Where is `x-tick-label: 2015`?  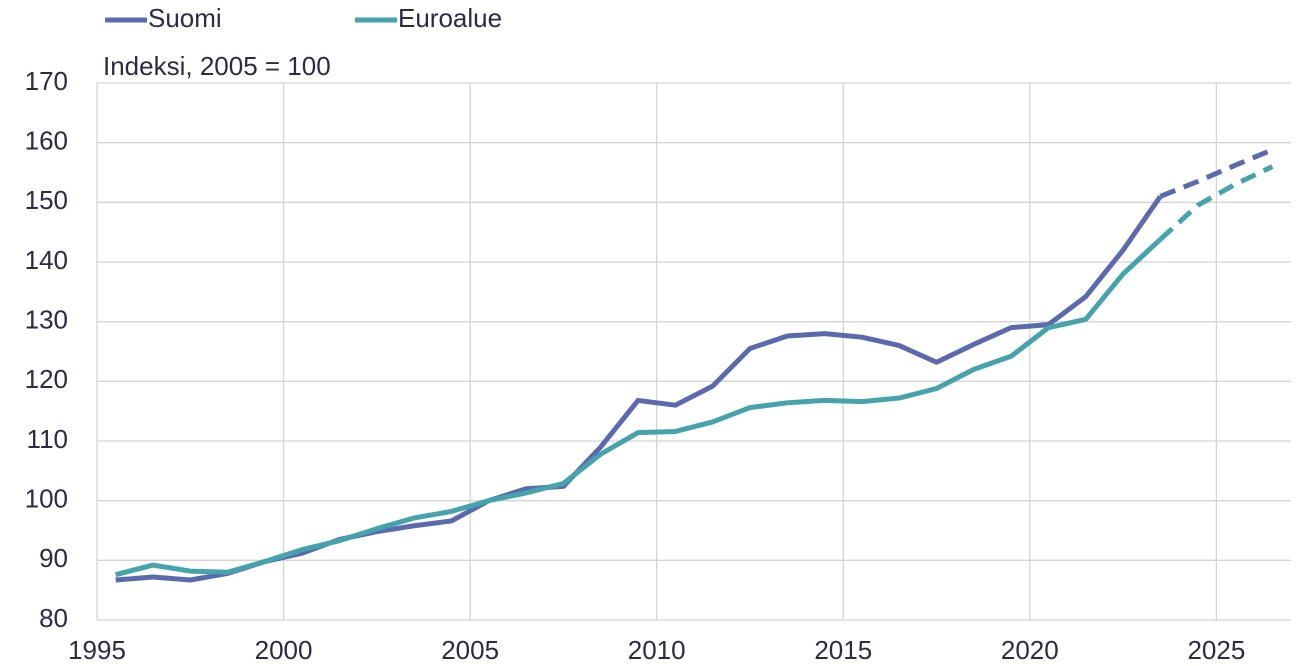 x-tick-label: 2015 is located at coordinates (843, 650).